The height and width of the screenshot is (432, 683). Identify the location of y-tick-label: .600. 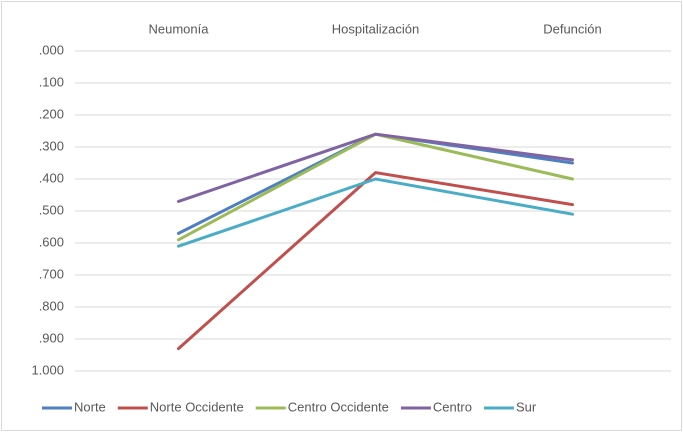
(51, 241).